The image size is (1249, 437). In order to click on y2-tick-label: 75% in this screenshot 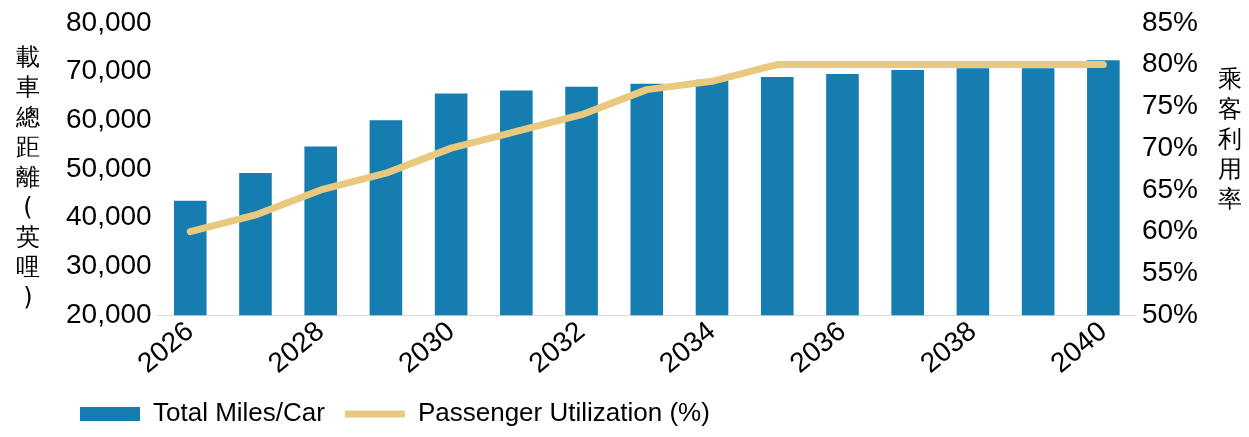, I will do `click(1170, 105)`.